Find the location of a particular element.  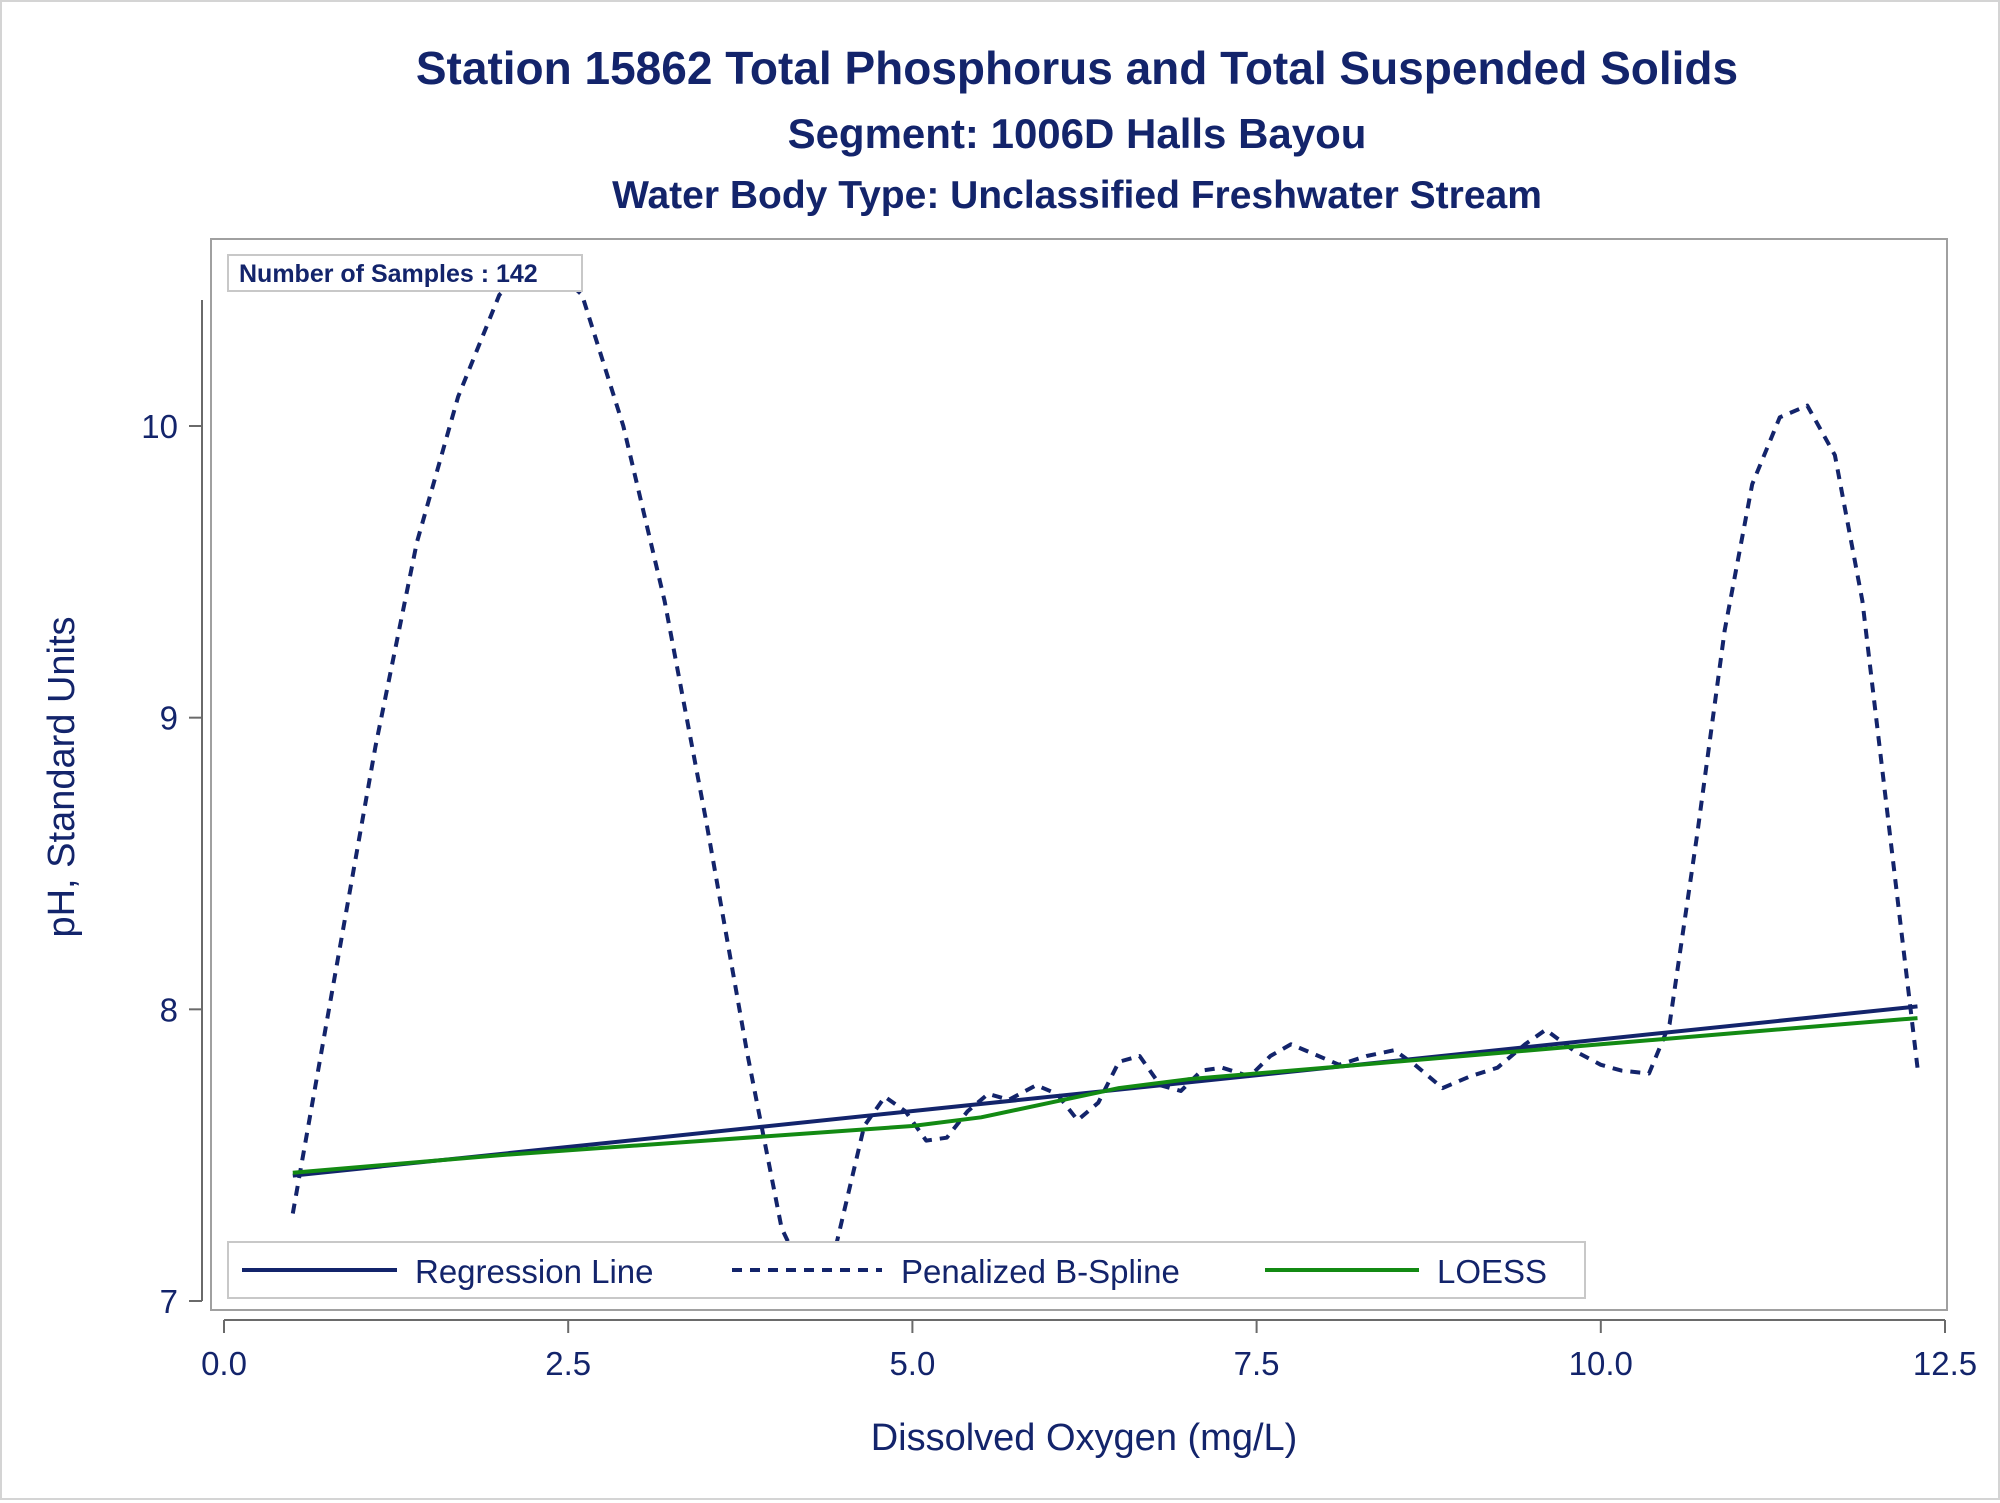

y-axis-ticks: 7 8 9 10 is located at coordinates (171, 864).